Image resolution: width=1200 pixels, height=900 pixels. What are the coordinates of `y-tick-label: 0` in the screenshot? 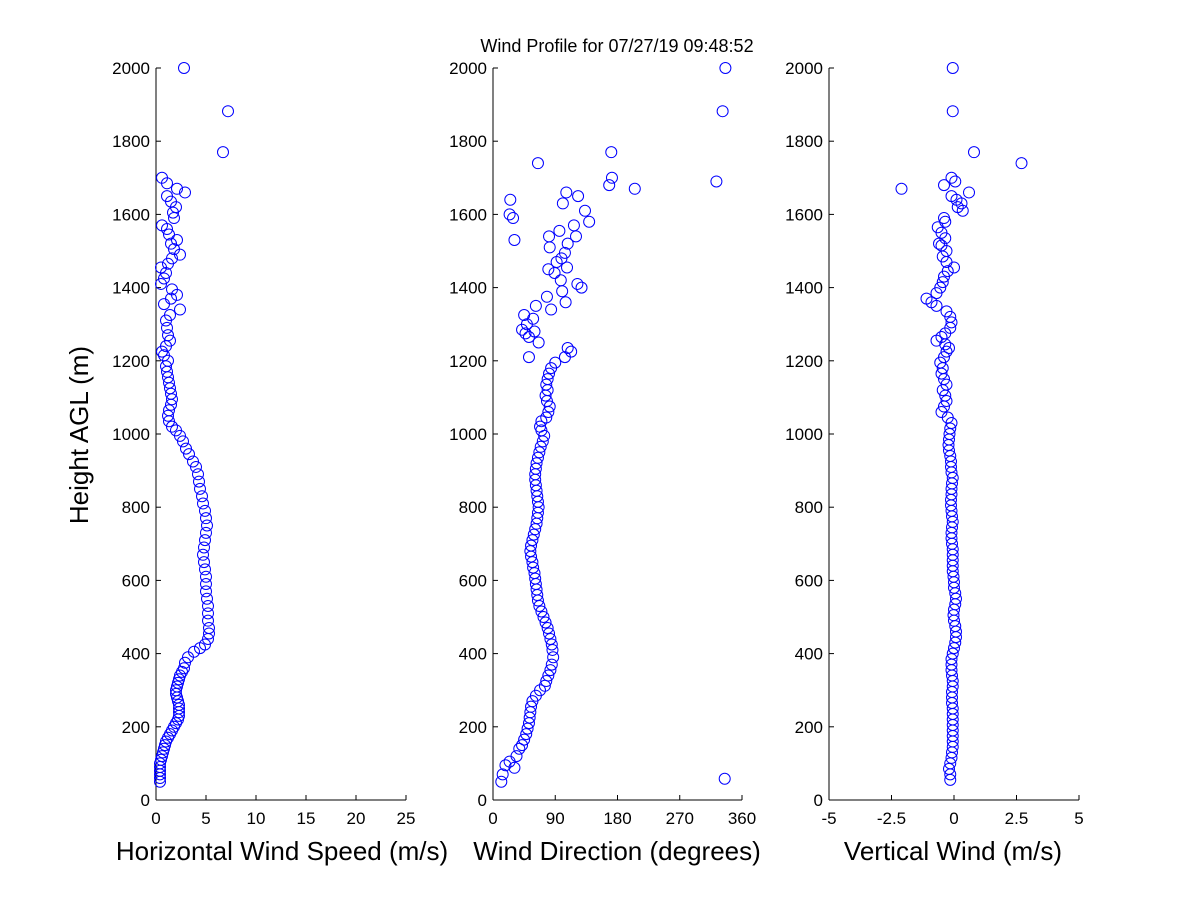 It's located at (818, 800).